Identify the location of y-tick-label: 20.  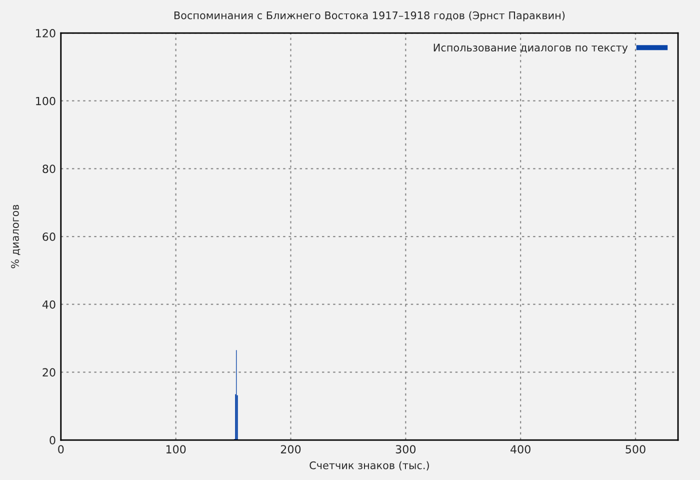
(49, 372).